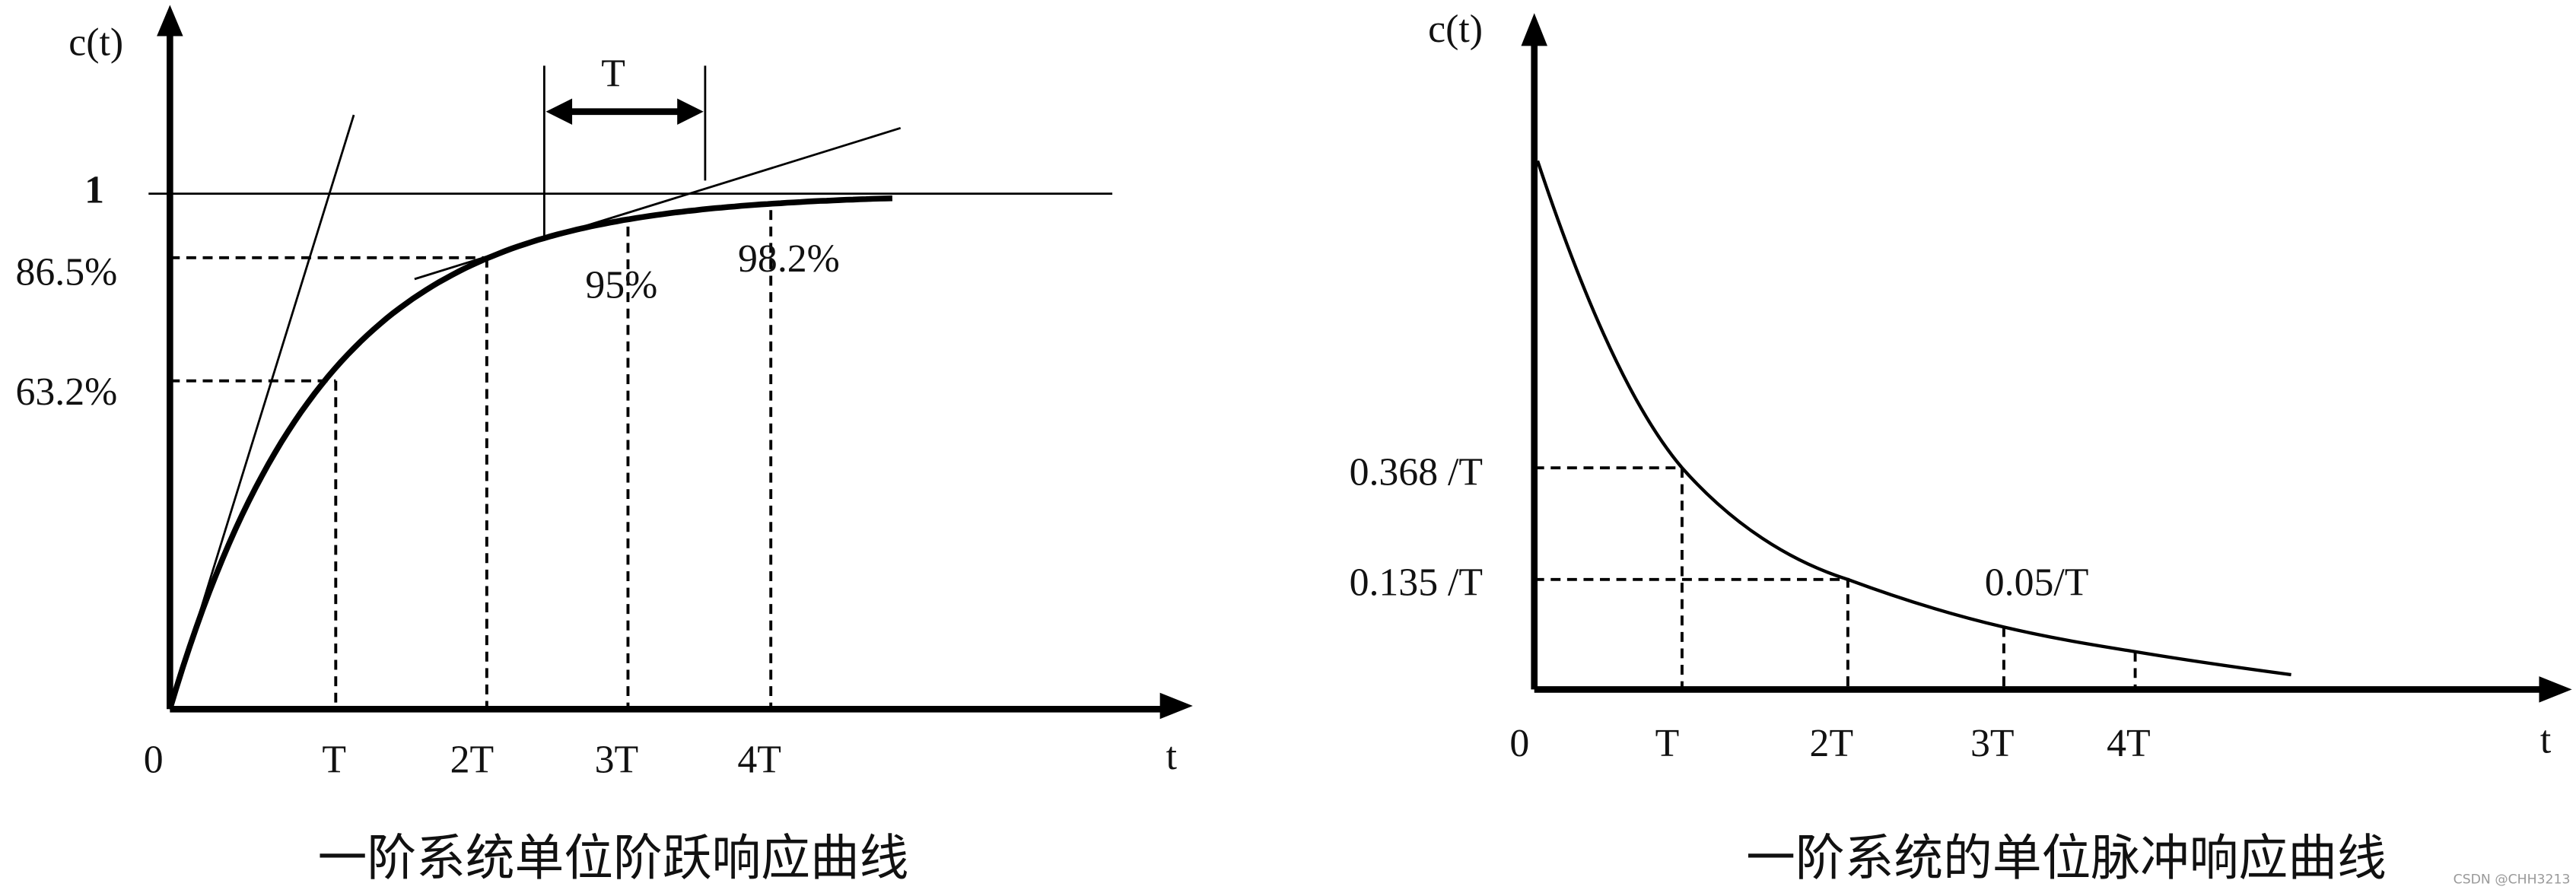  I want to click on label: 95%, so click(621, 285).